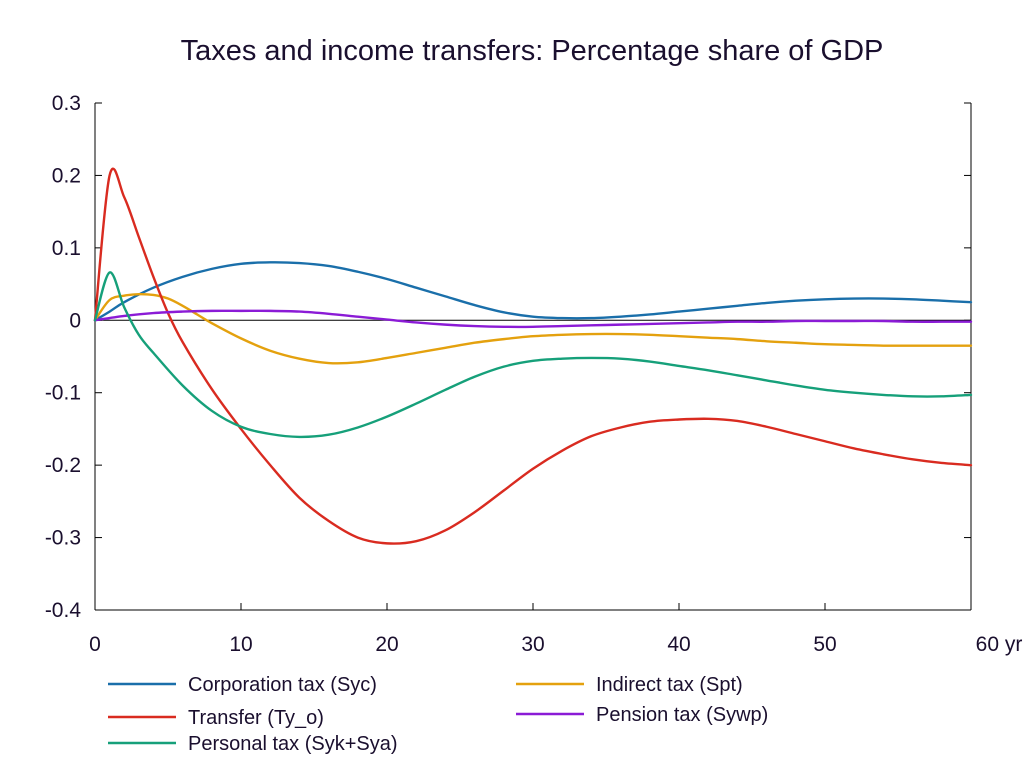  Describe the element at coordinates (240, 644) in the screenshot. I see `x-tick-label: 10` at that location.